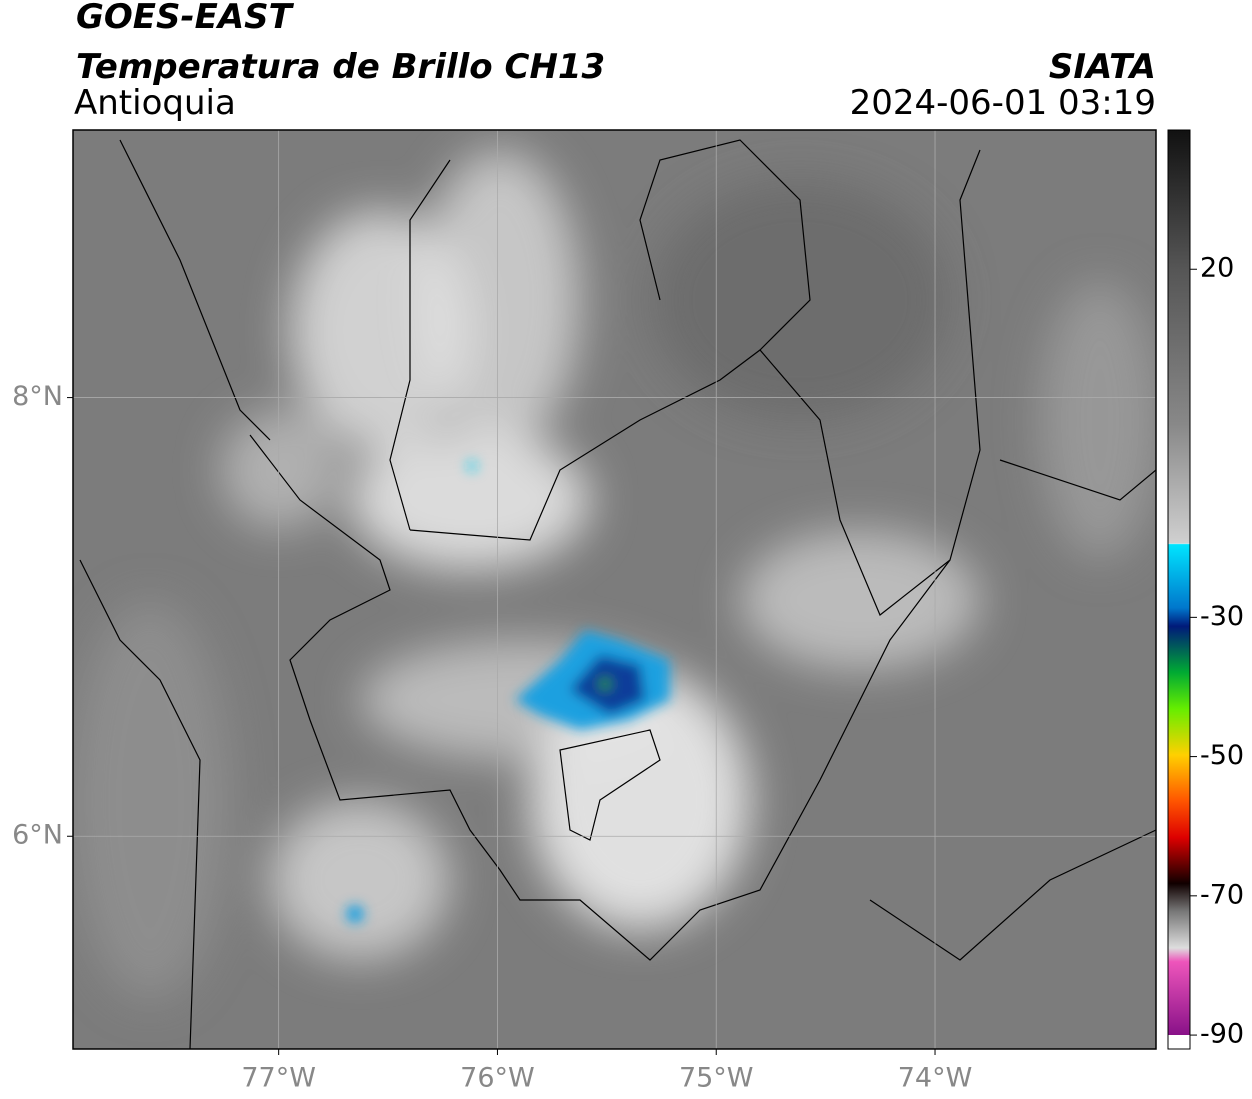  Describe the element at coordinates (1222, 616) in the screenshot. I see `colorbar-tick-label: -30` at that location.